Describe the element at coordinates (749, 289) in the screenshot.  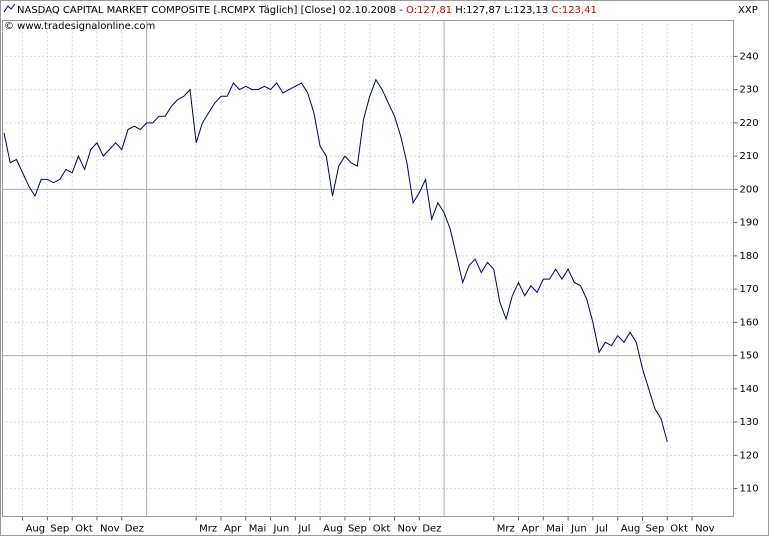
I see `y-tick-label: 170` at that location.